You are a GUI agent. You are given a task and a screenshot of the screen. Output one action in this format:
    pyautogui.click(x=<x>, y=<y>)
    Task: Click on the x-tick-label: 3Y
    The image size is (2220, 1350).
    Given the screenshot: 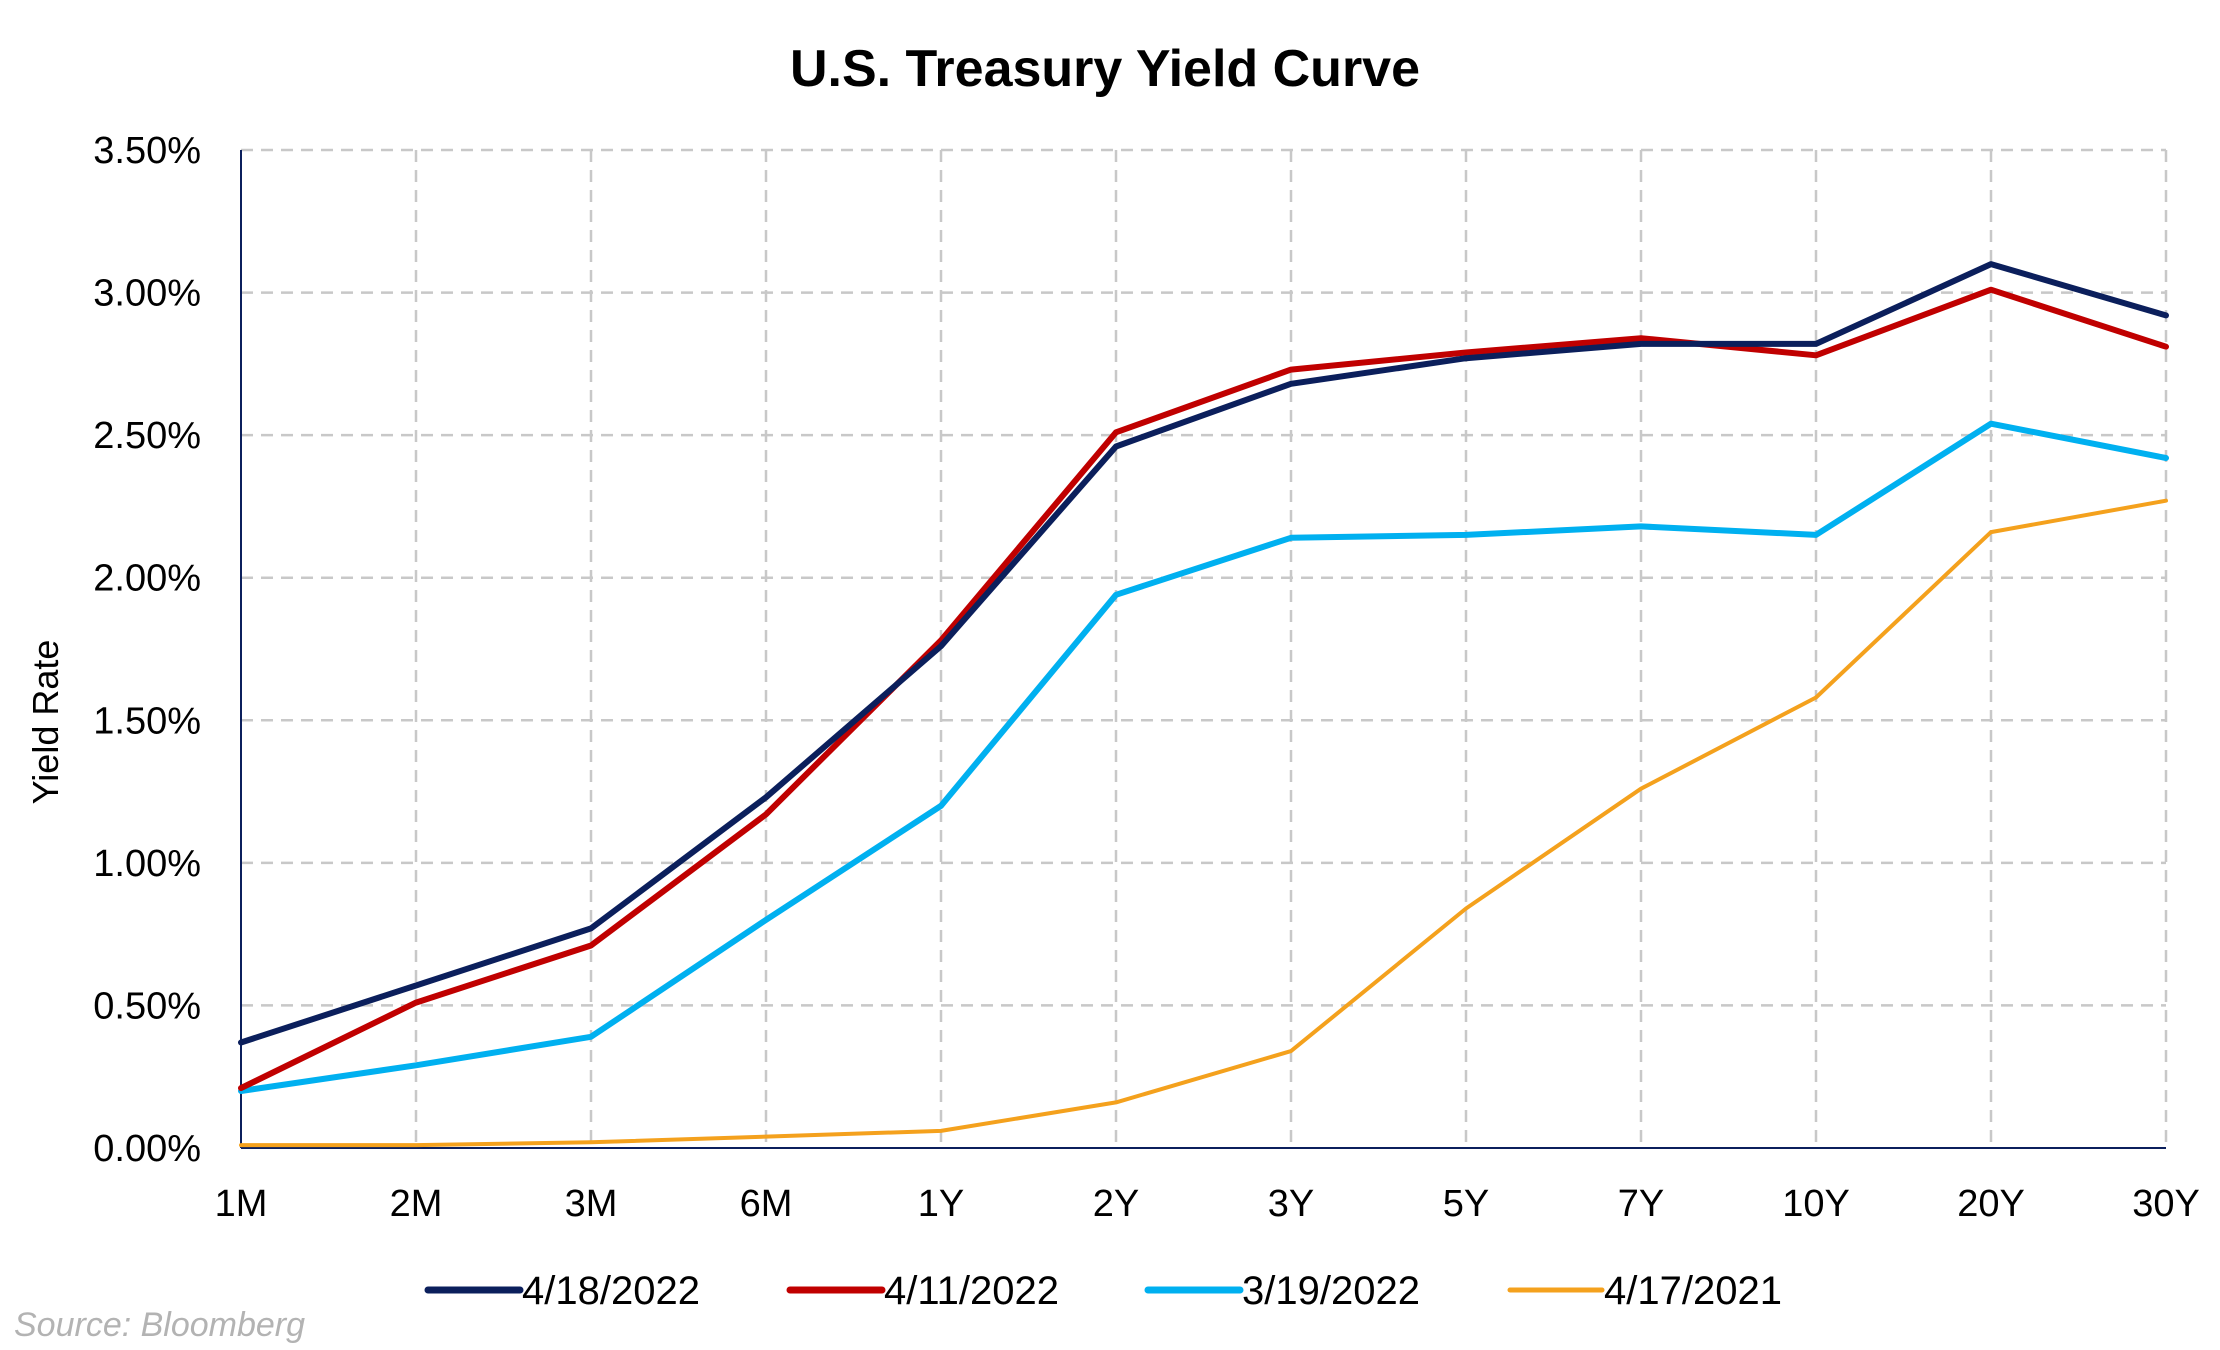 What is the action you would take?
    pyautogui.click(x=1291, y=1204)
    